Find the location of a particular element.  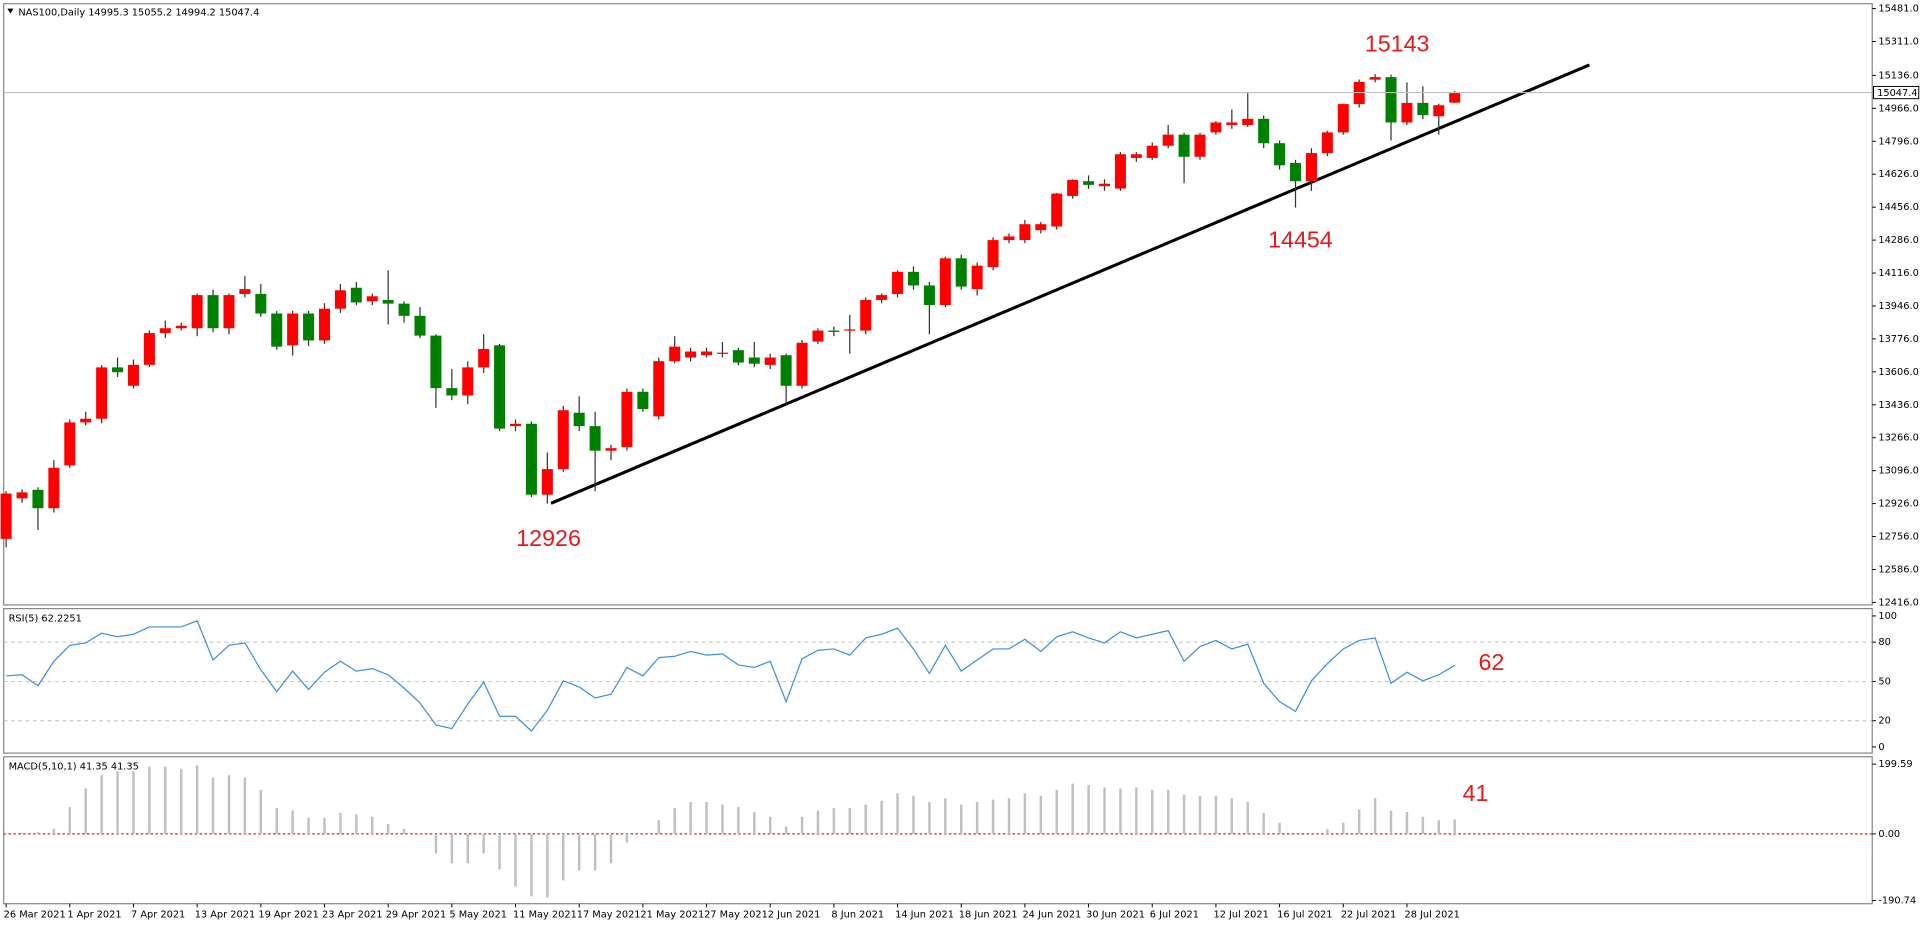

x-tick-label: 24 Jun 2021 is located at coordinates (1051, 915).